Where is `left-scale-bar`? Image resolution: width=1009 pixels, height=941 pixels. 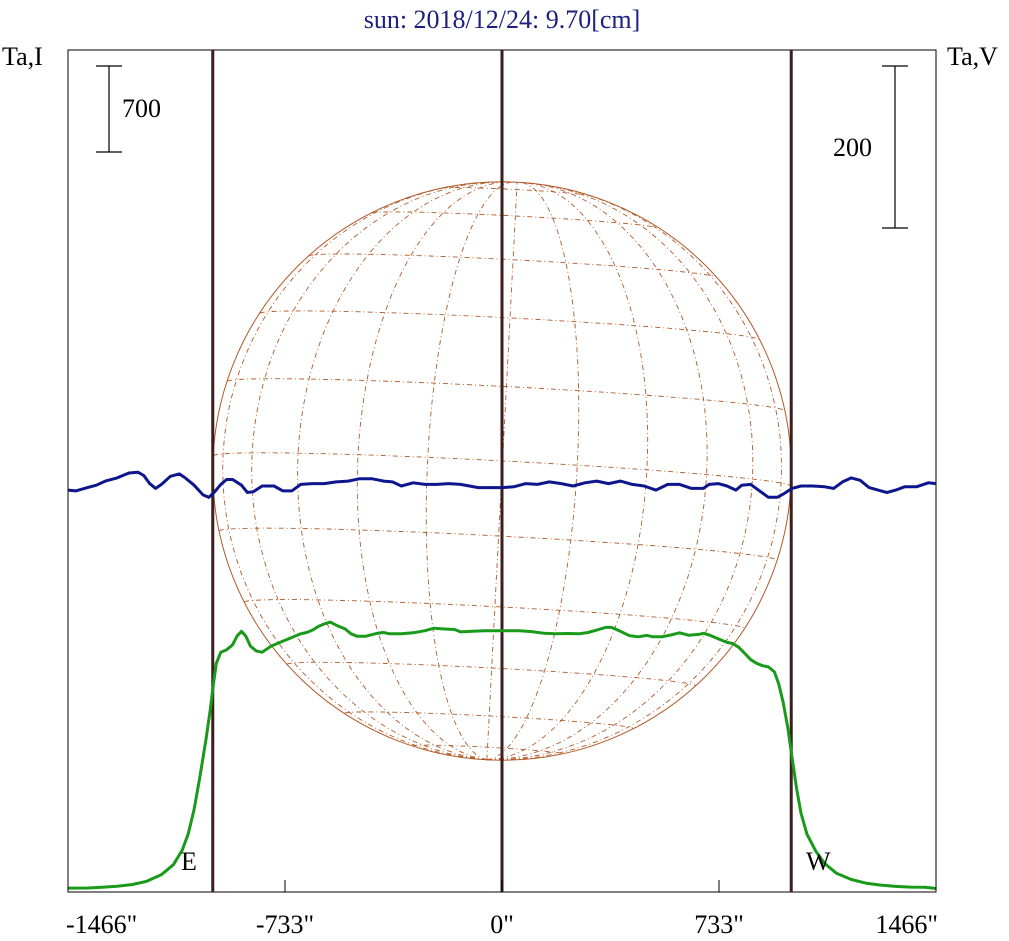 left-scale-bar is located at coordinates (109, 109).